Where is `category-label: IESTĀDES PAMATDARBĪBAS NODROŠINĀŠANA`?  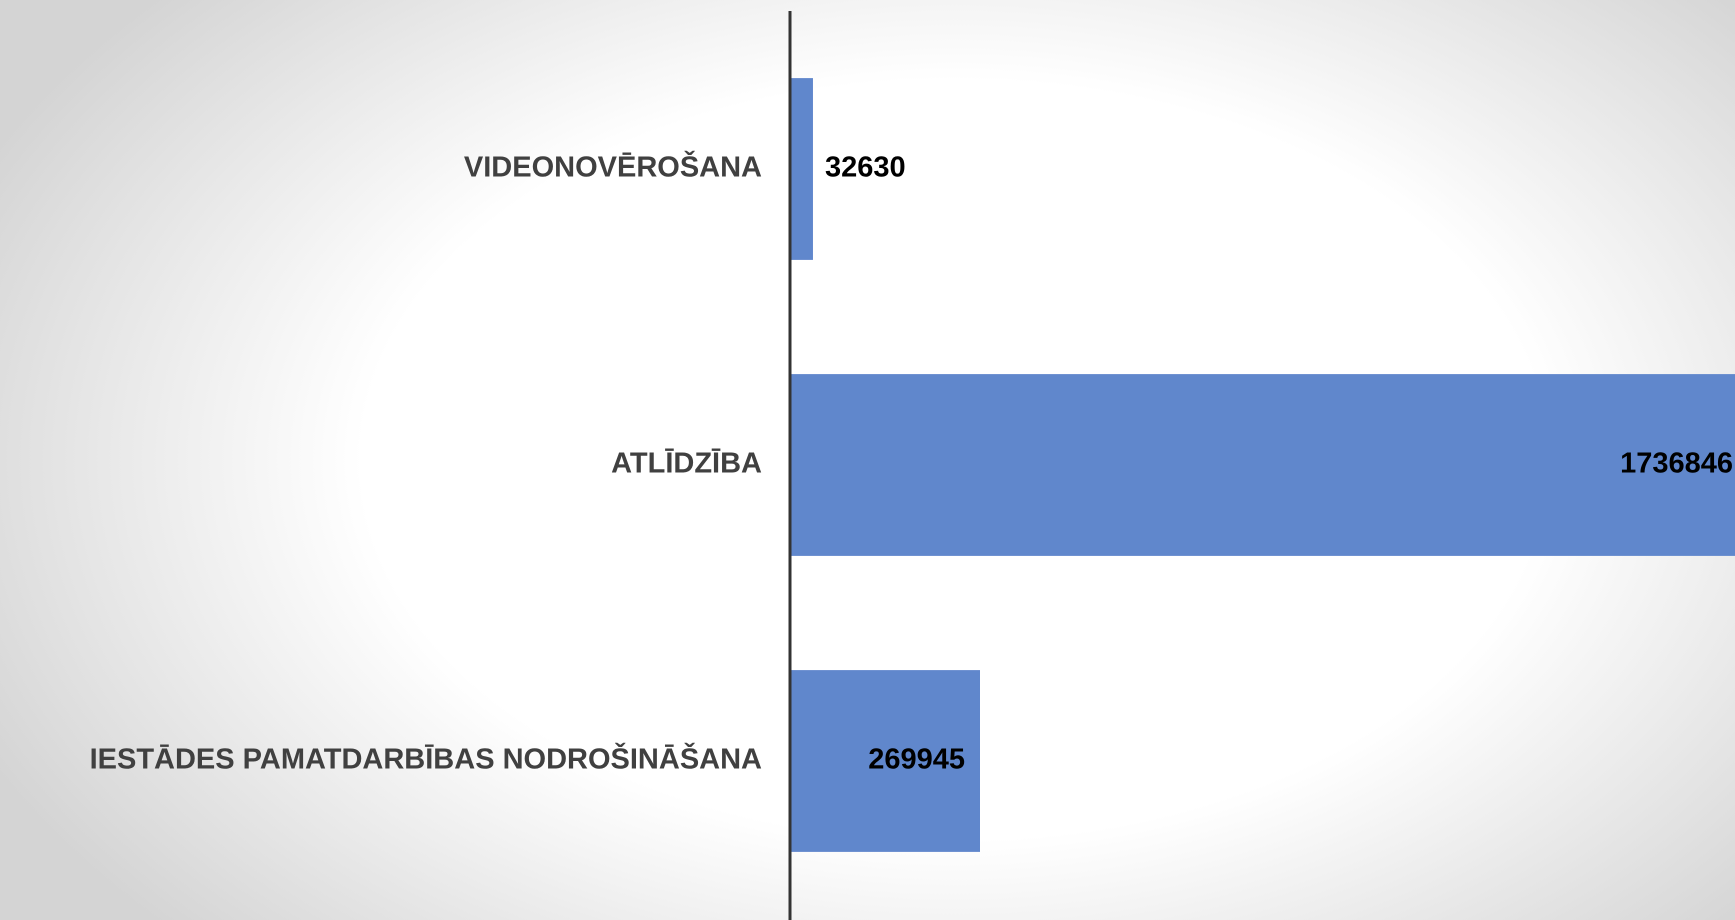 category-label: IESTĀDES PAMATDARBĪBAS NODROŠINĀŠANA is located at coordinates (426, 759).